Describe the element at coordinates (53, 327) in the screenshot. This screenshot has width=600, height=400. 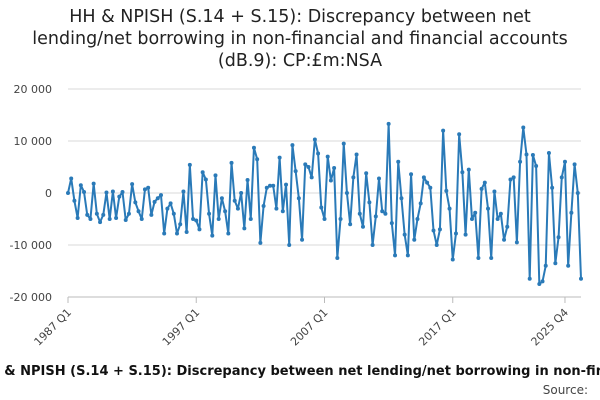
I see `x-tick-label: 1987 Q1` at that location.